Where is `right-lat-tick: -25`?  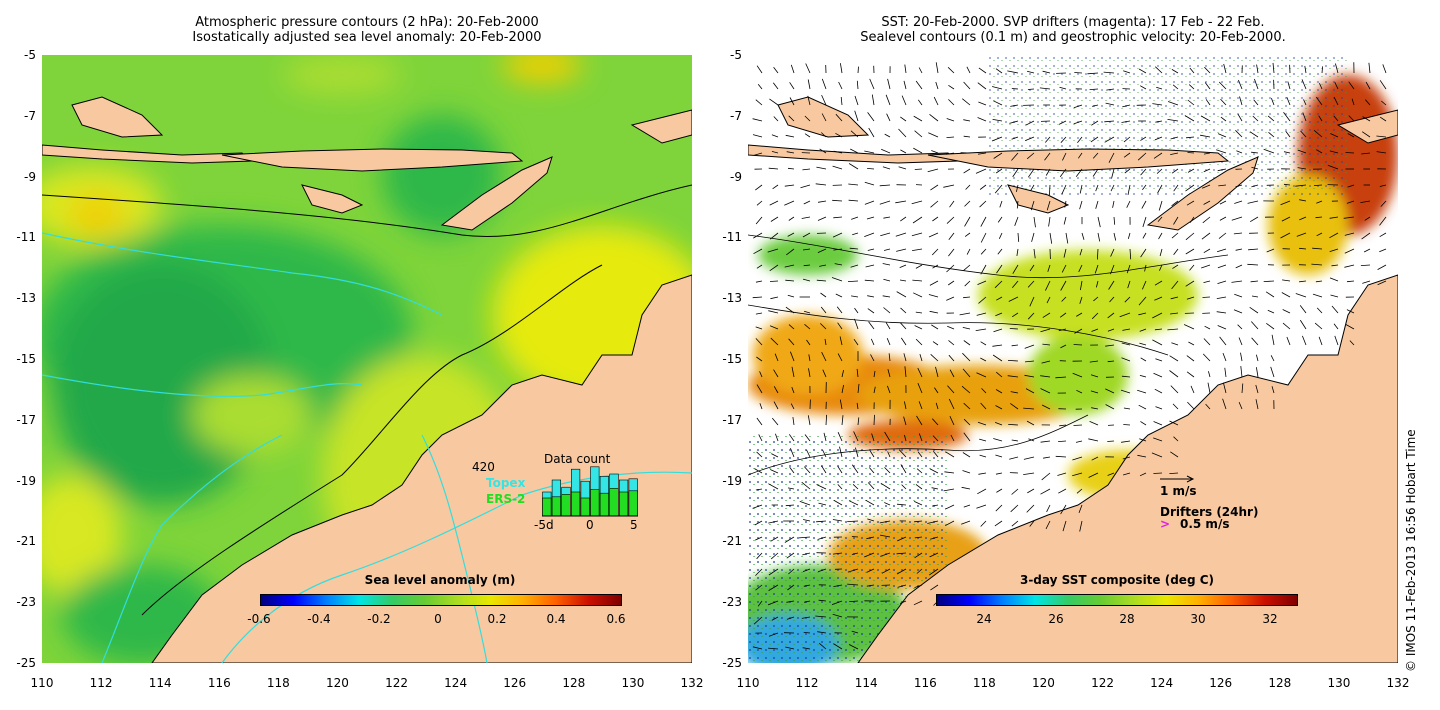
right-lat-tick: -25 is located at coordinates (732, 663).